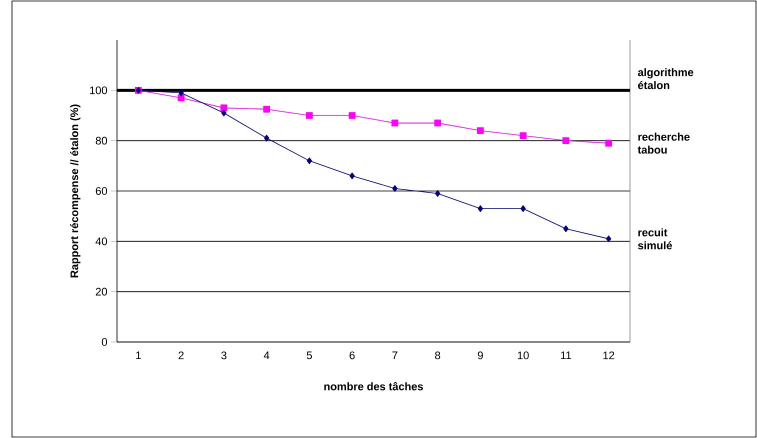  Describe the element at coordinates (181, 356) in the screenshot. I see `x-tick-label: 2` at that location.